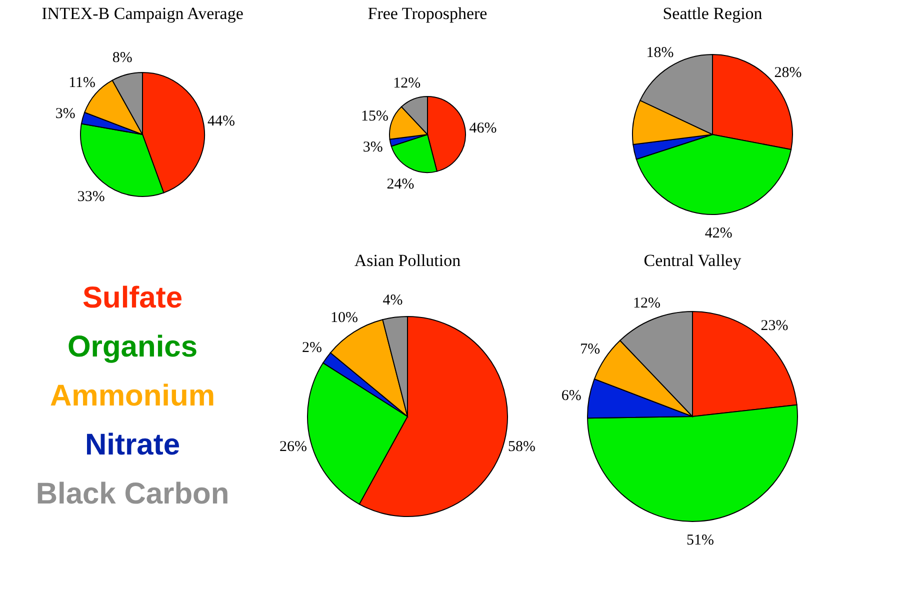 The image size is (897, 616). What do you see at coordinates (428, 13) in the screenshot?
I see `chart-title: Free Troposphere` at bounding box center [428, 13].